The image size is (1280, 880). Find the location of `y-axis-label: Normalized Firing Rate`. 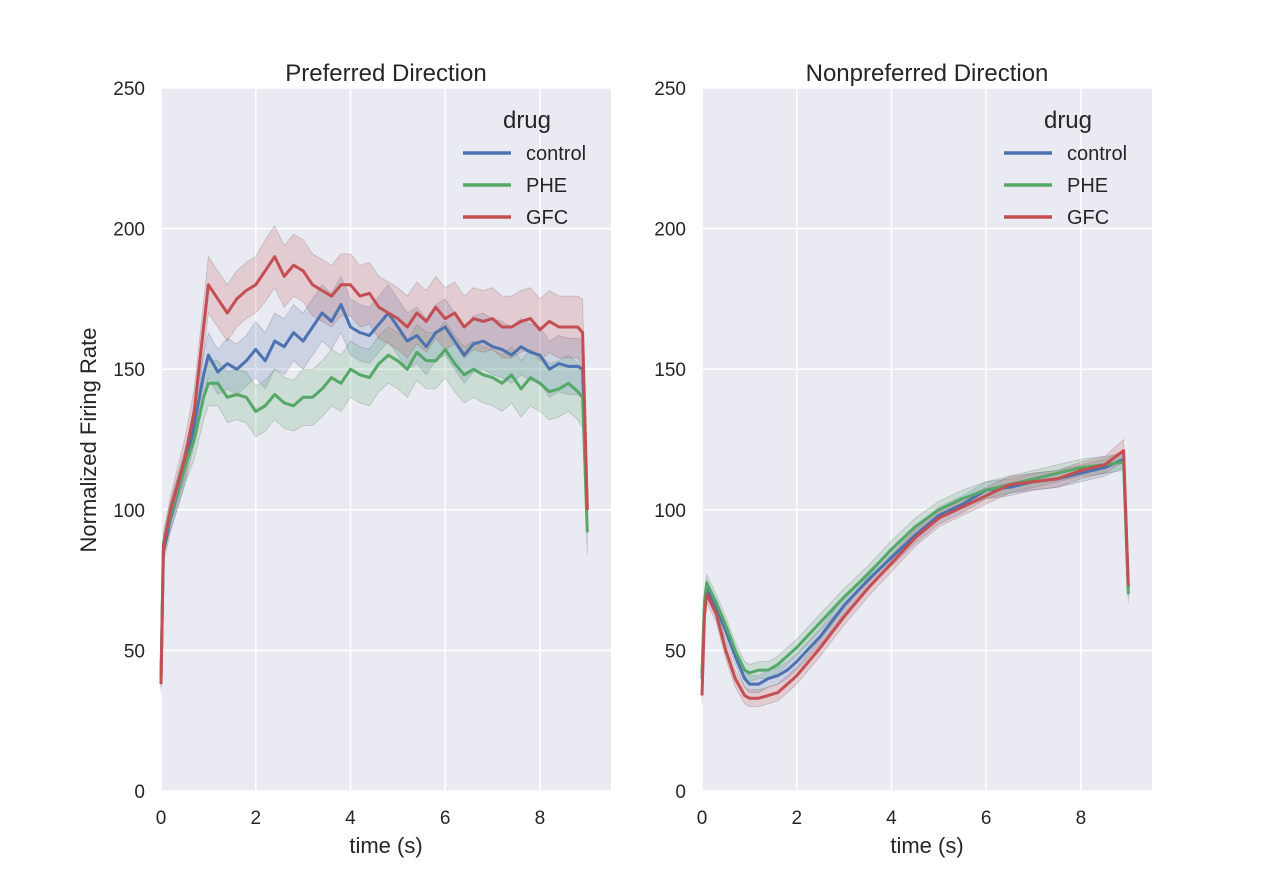

y-axis-label: Normalized Firing Rate is located at coordinates (88, 440).